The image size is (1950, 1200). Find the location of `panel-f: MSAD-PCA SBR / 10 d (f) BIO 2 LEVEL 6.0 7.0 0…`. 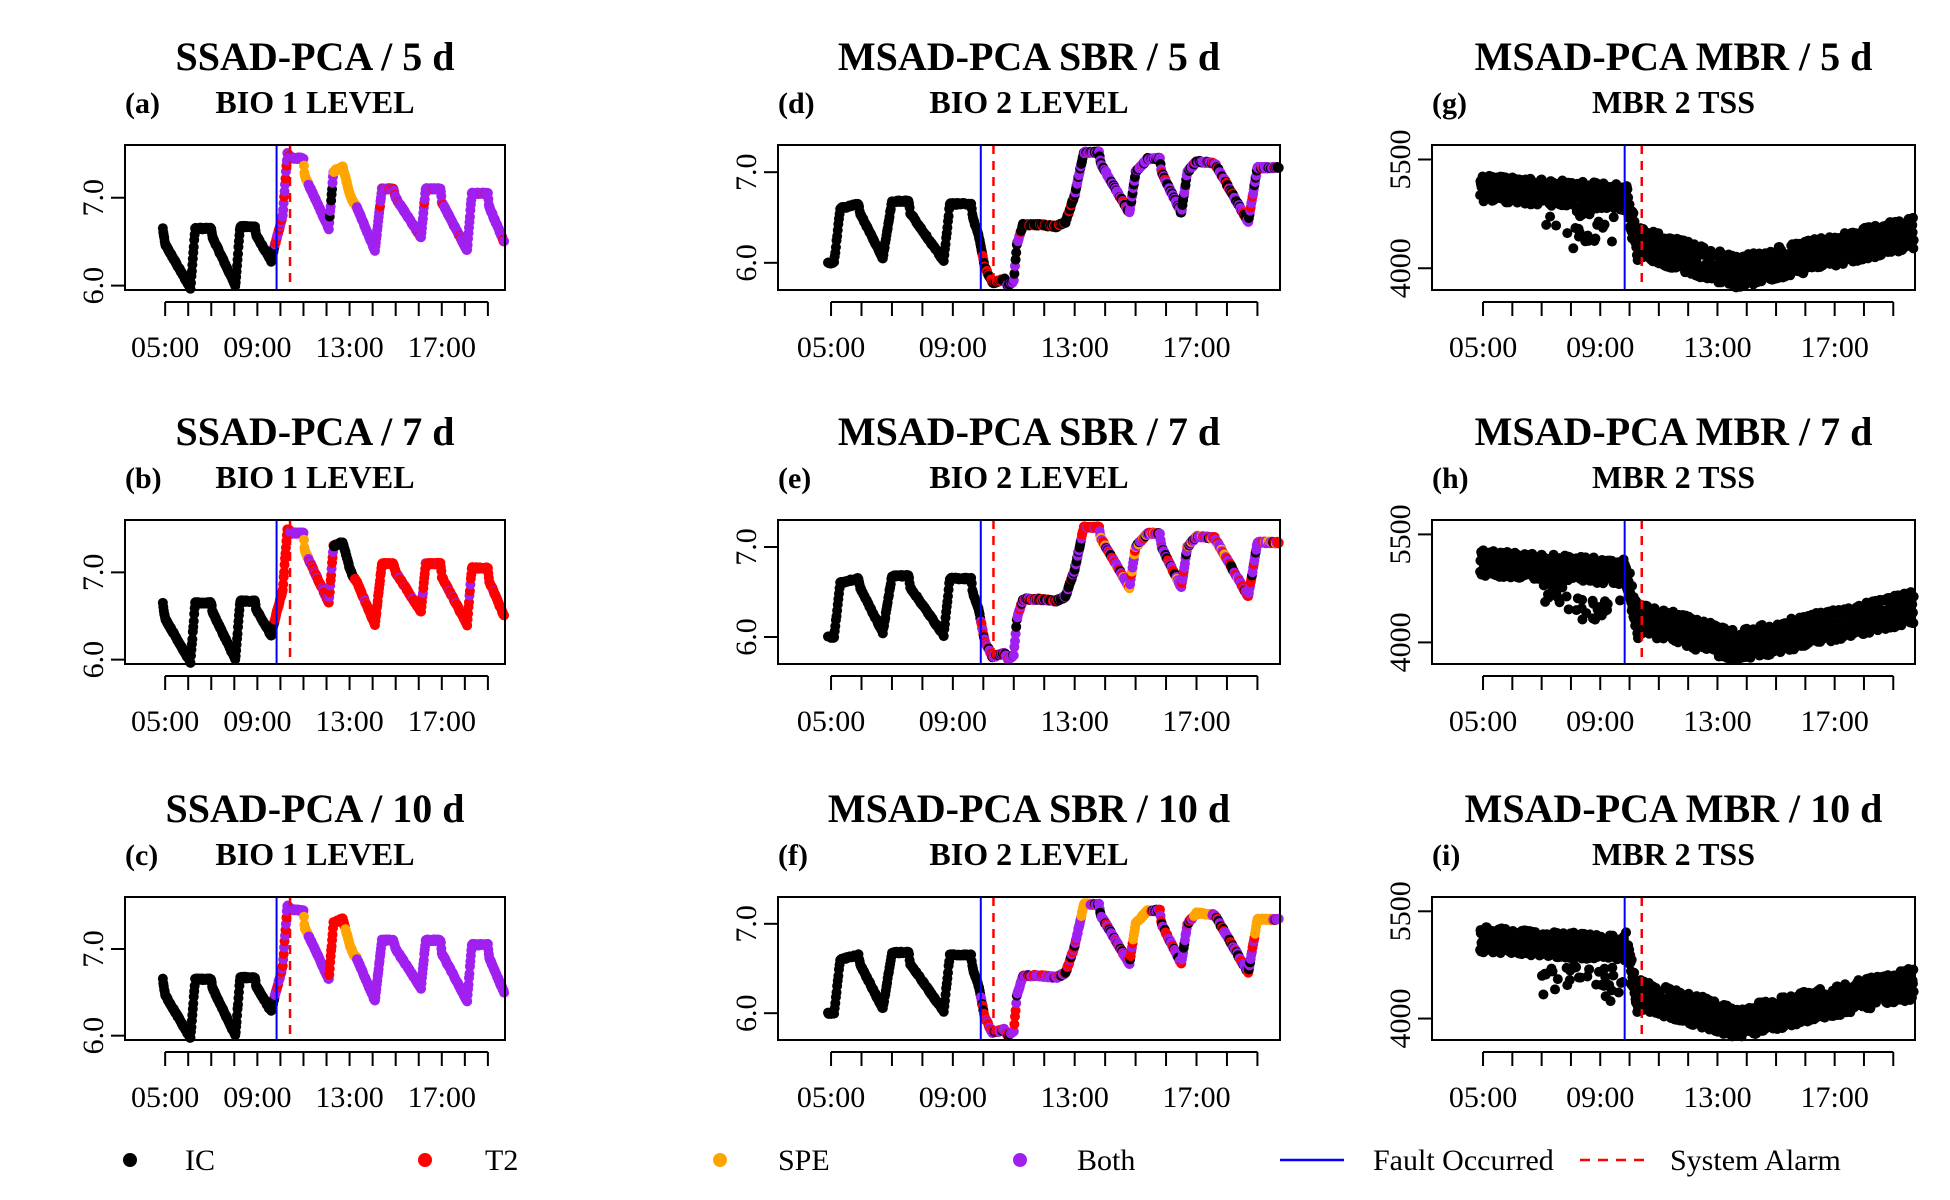

panel-f: MSAD-PCA SBR / 10 d (f) BIO 2 LEVEL 6.0 7.0 0… is located at coordinates (1007, 950).